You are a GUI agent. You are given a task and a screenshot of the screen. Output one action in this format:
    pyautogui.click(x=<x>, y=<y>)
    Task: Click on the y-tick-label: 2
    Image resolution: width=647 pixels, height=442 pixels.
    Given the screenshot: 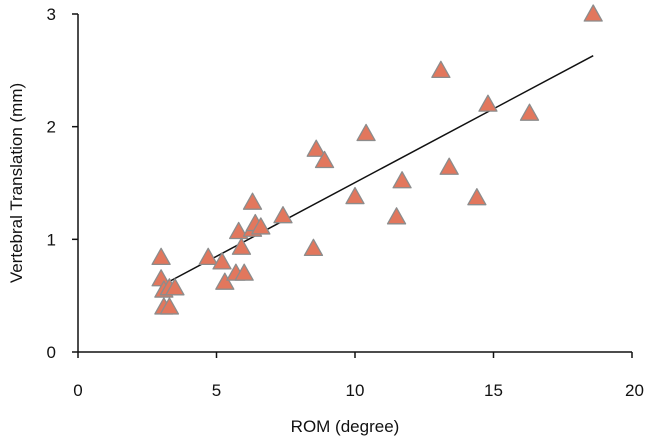 What is the action you would take?
    pyautogui.click(x=51, y=127)
    